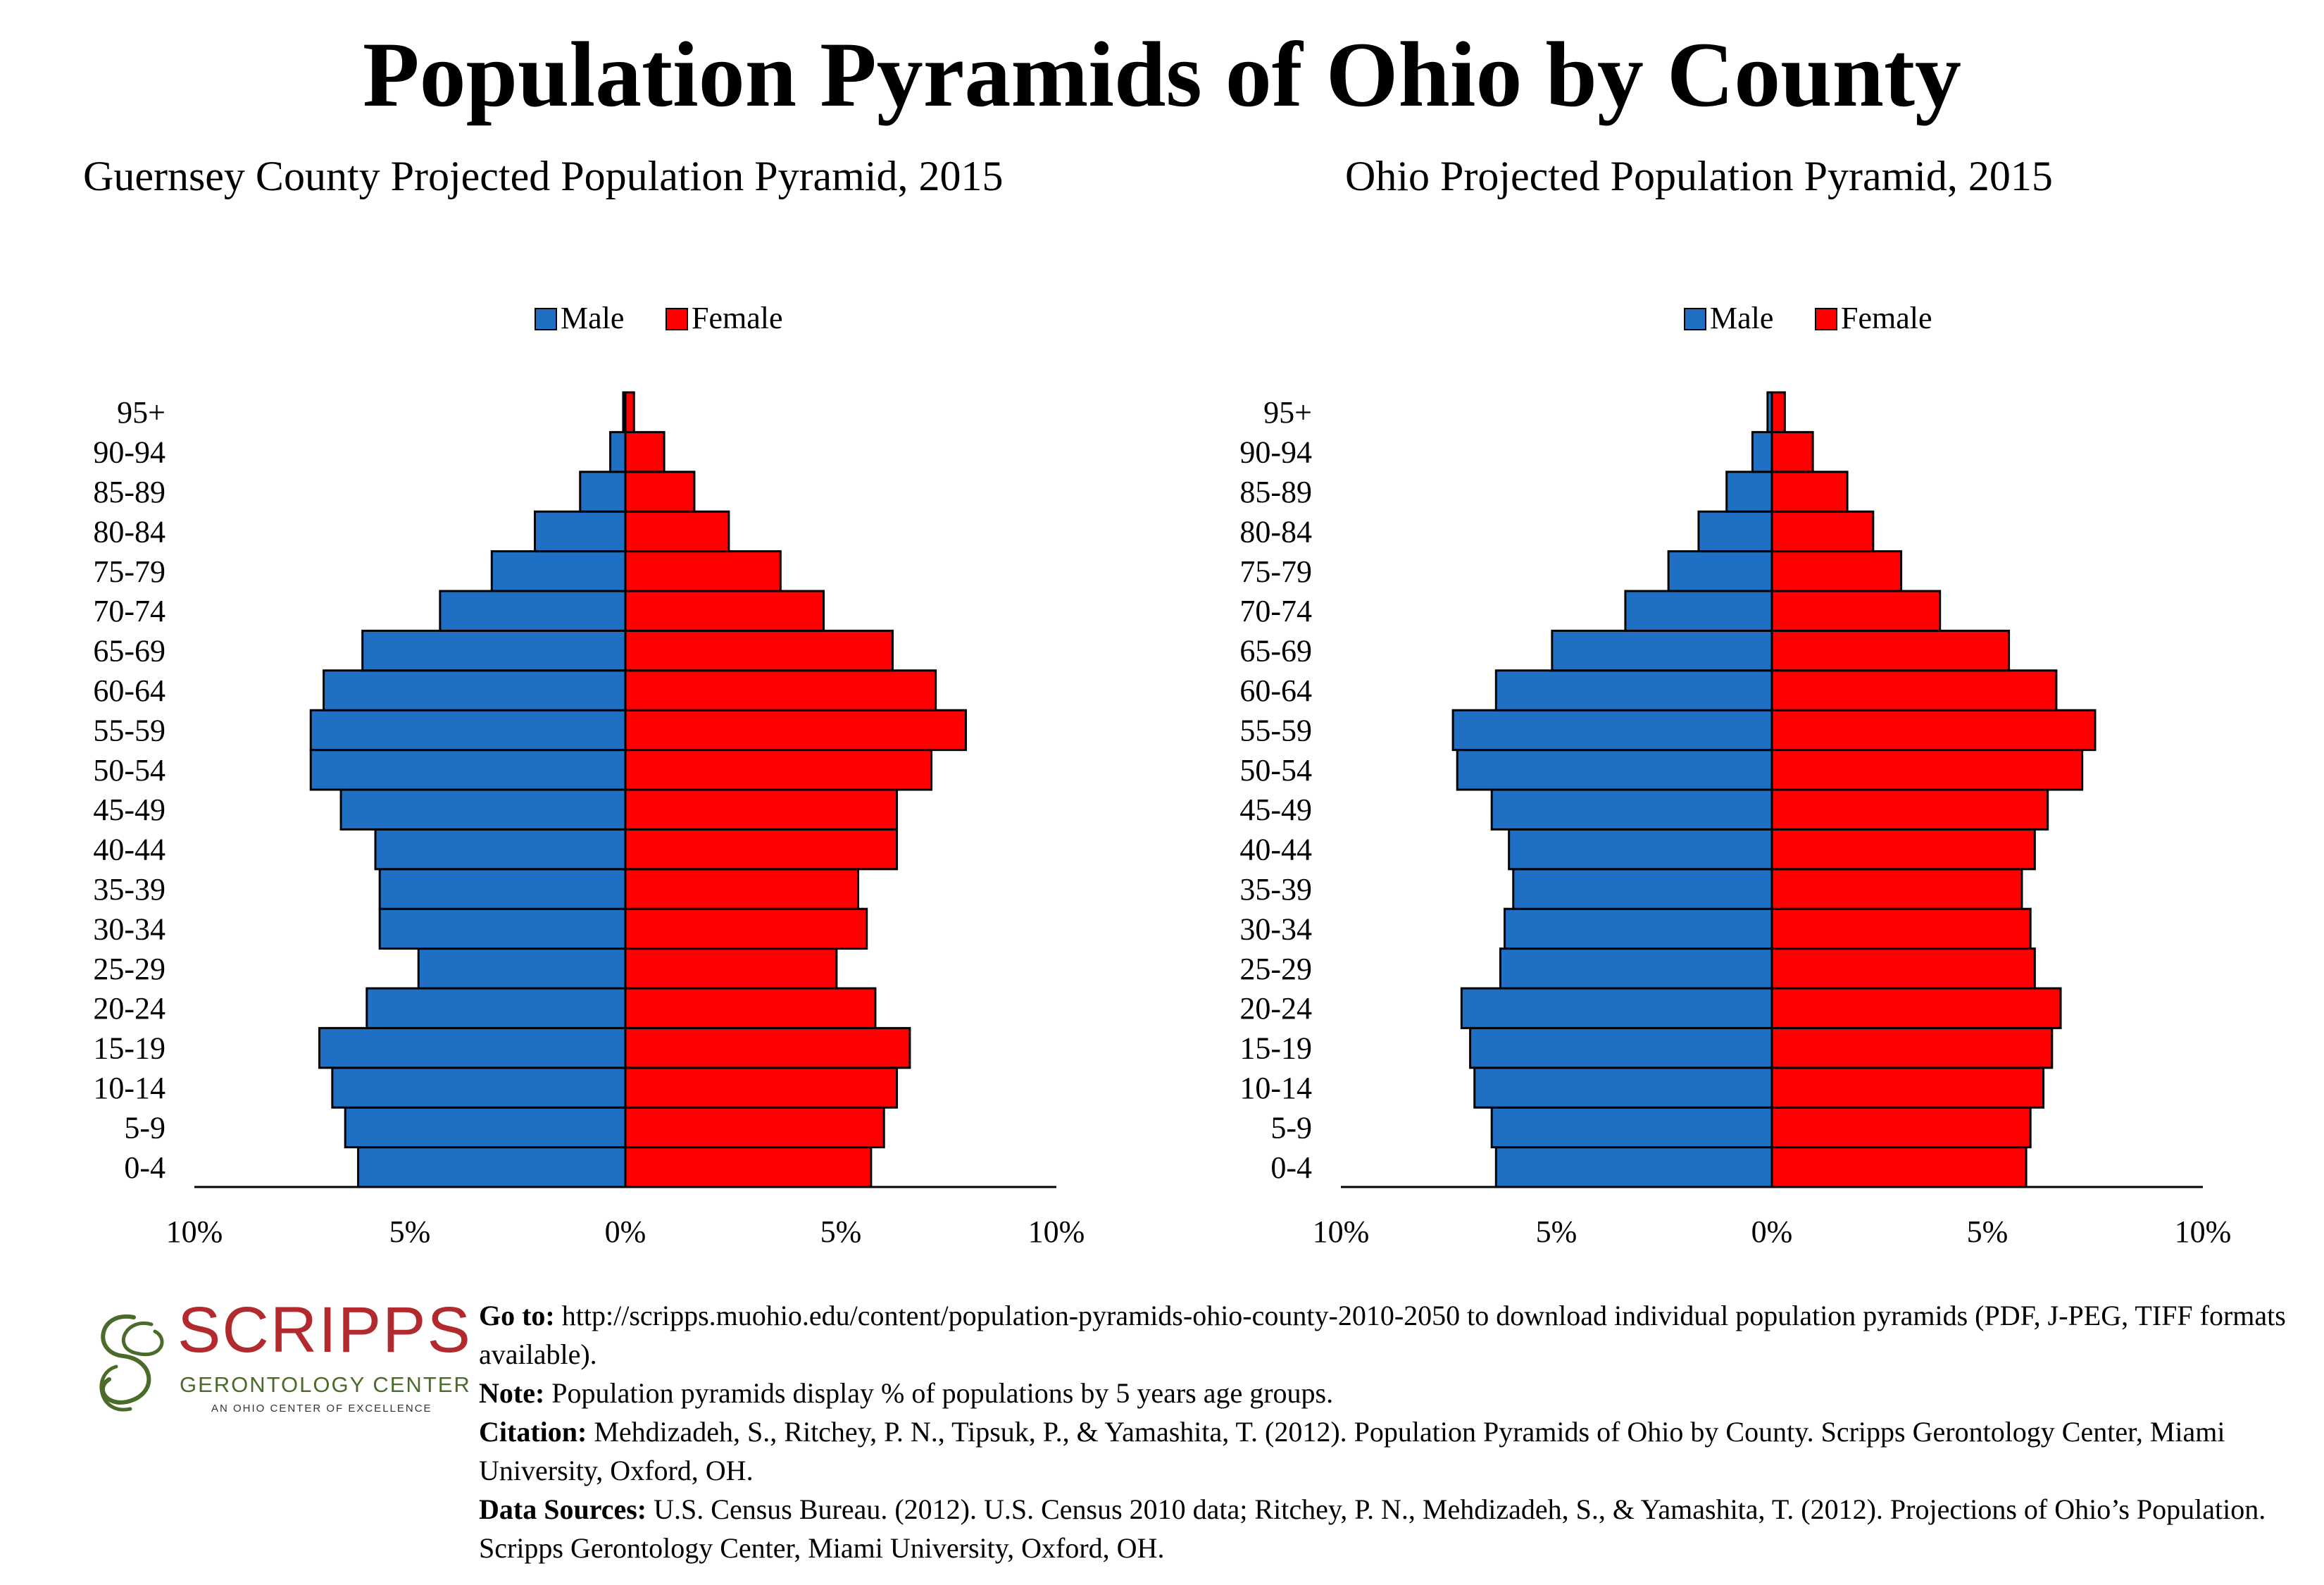  What do you see at coordinates (1741, 318) in the screenshot?
I see `ohio-legend-male-label: Male` at bounding box center [1741, 318].